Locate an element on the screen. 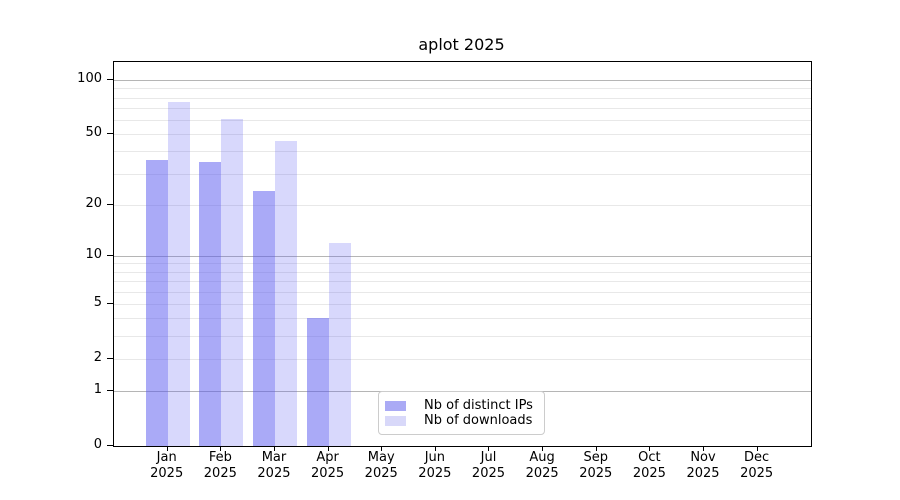 This screenshot has height=500, width=900. x-tick-mark-may is located at coordinates (382, 448).